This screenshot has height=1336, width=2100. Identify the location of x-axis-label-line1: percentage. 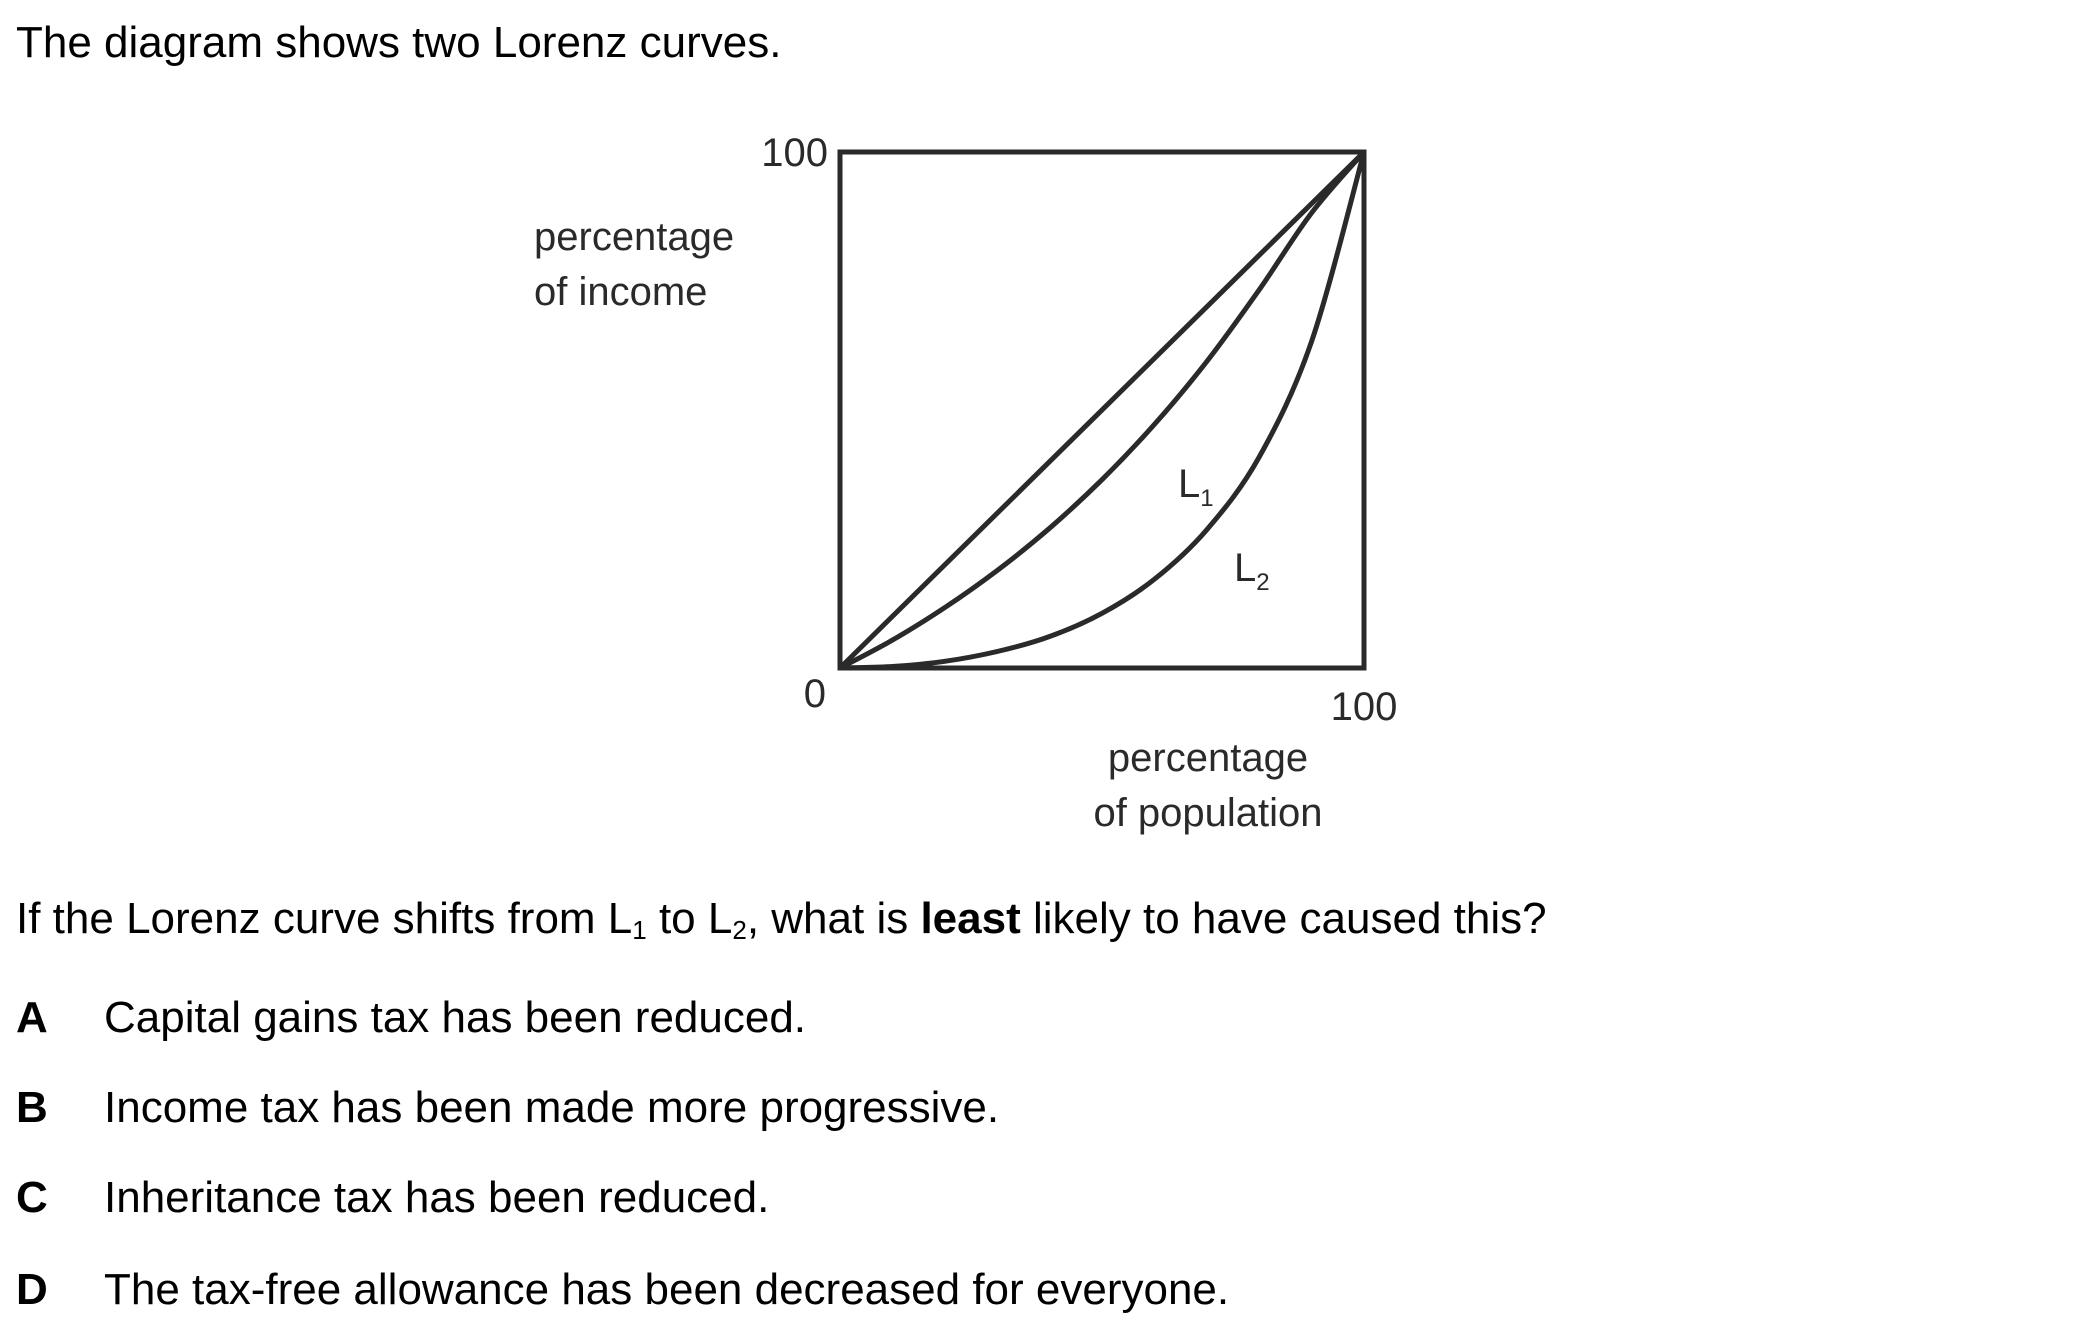
(1208, 758).